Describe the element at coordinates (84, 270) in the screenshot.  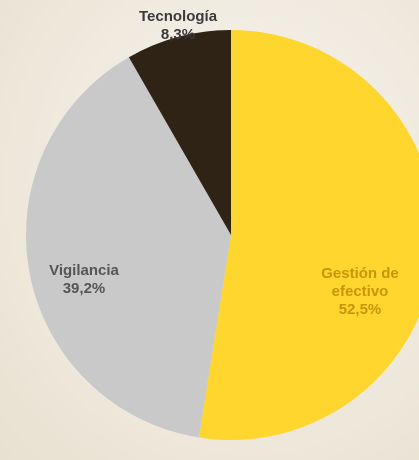
I see `category-label: Vigilancia` at that location.